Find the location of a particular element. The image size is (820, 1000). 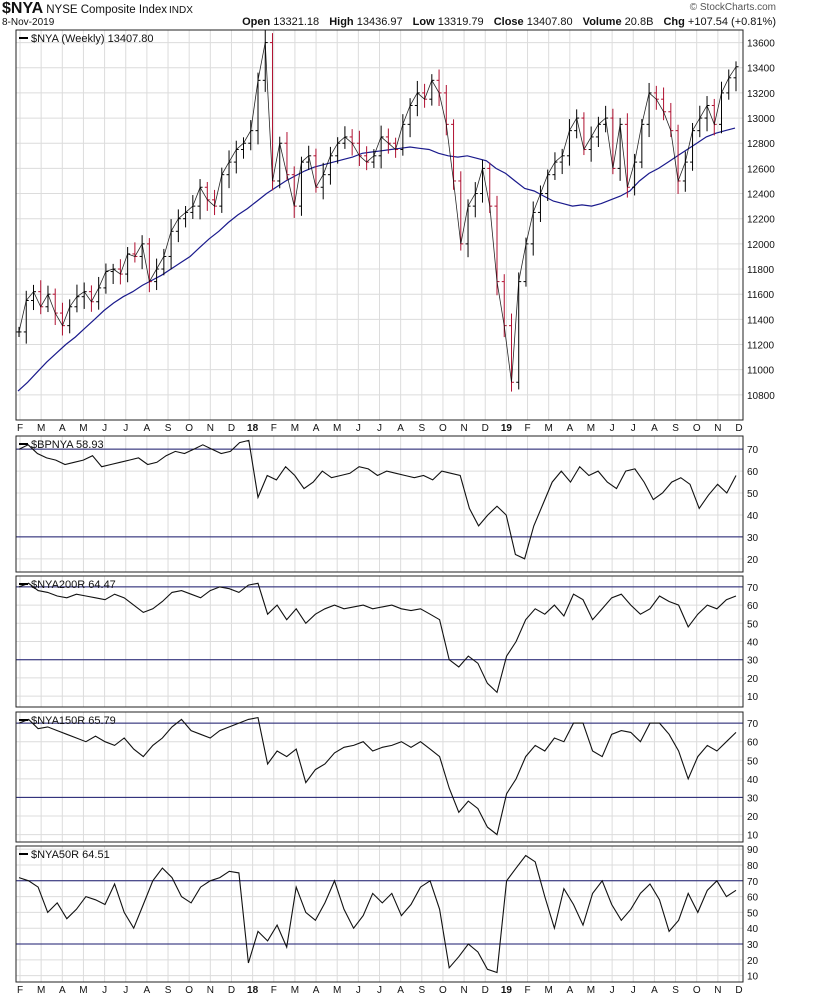

panel-title: $NYA (Weekly) 13407.80 is located at coordinates (92, 39).